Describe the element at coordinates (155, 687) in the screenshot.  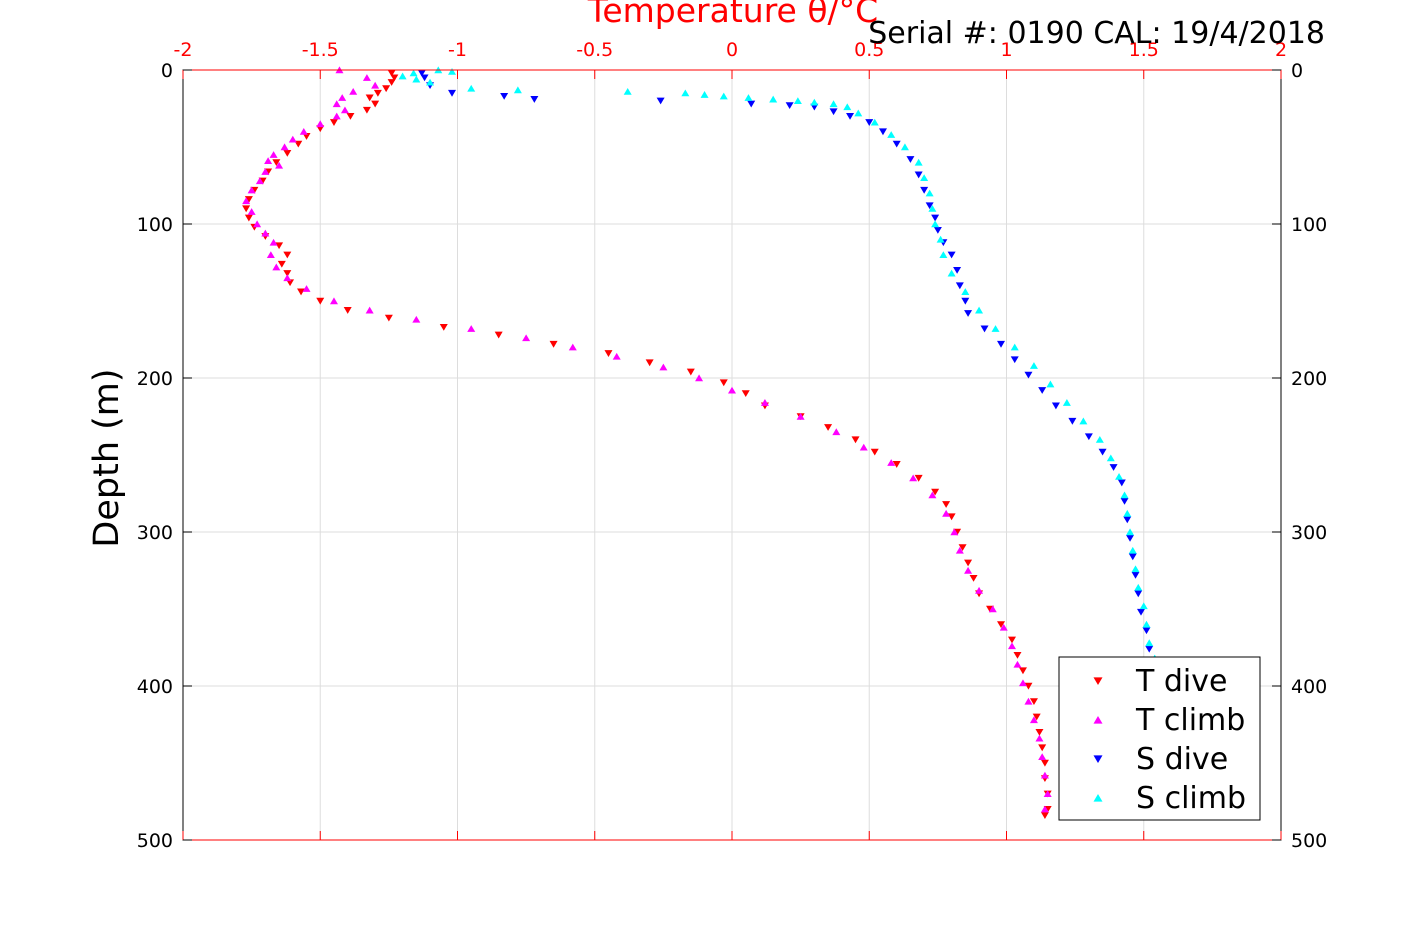
I see `left-tick-label: 400` at that location.